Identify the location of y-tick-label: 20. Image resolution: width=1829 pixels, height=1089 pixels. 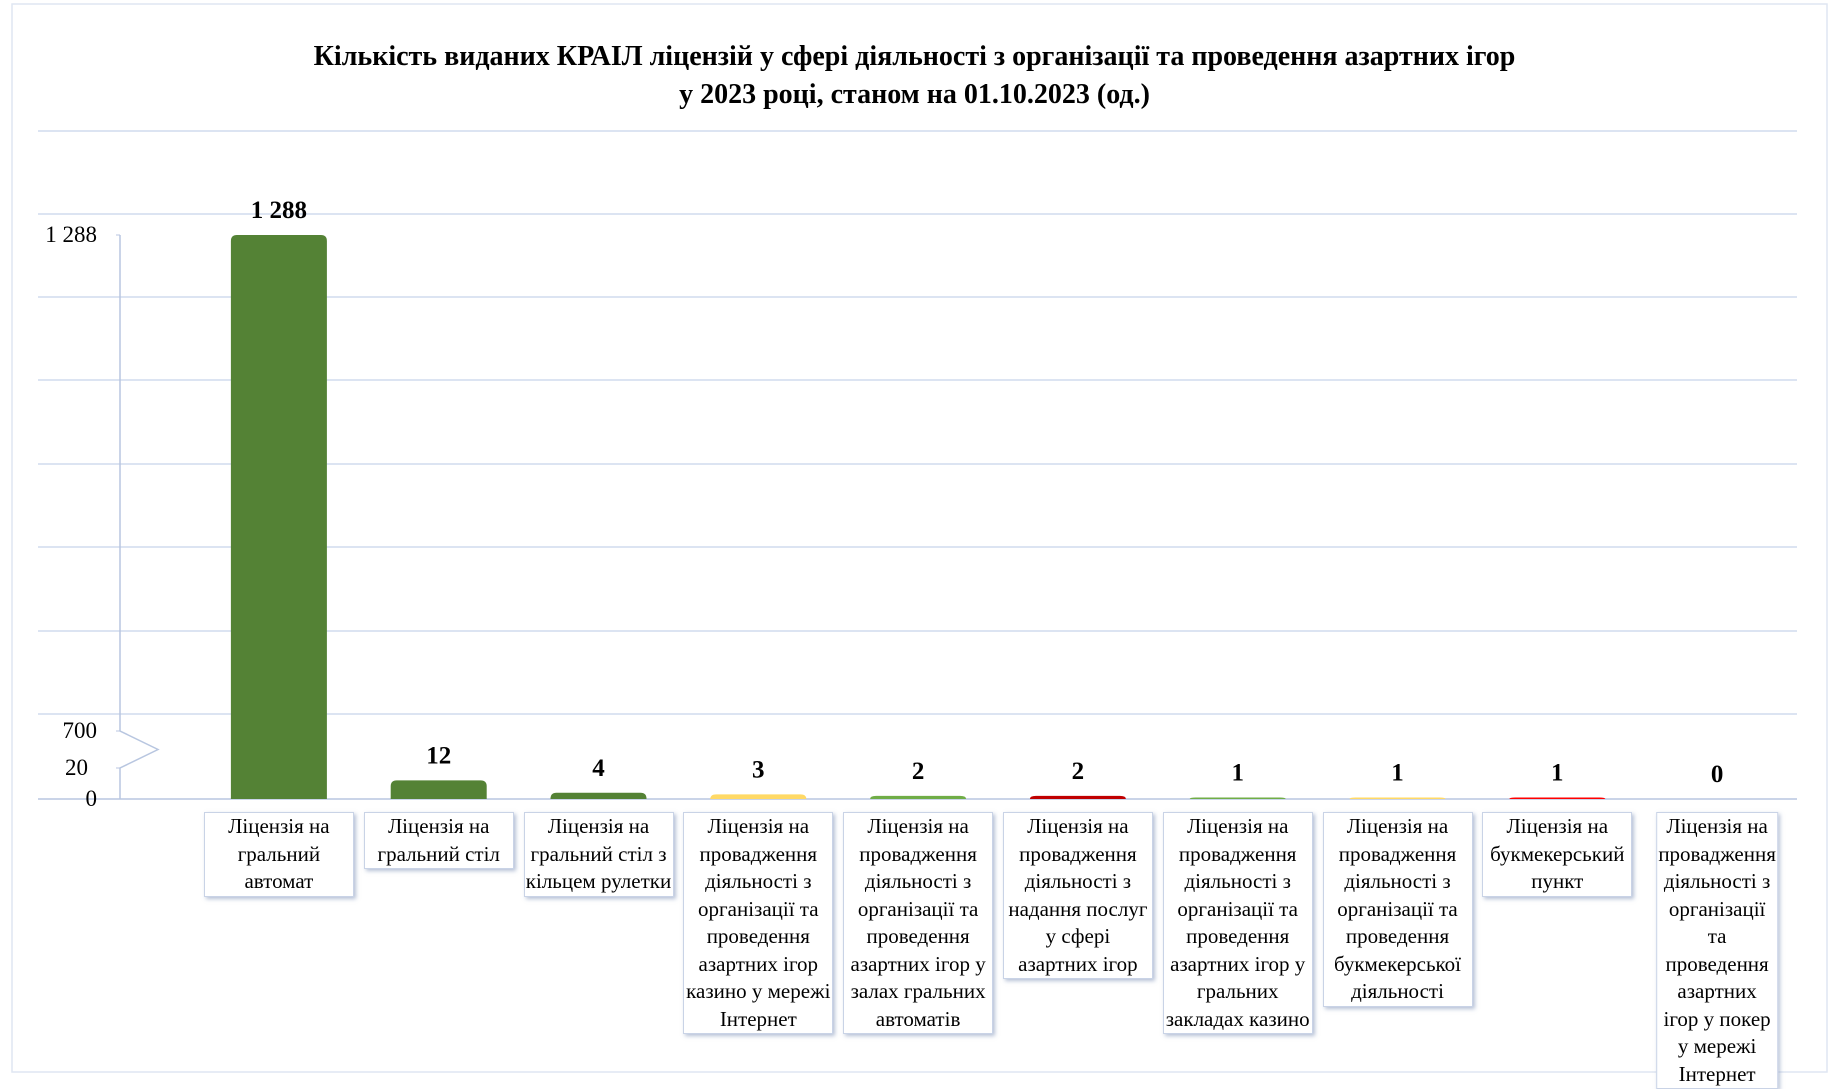
(76, 767).